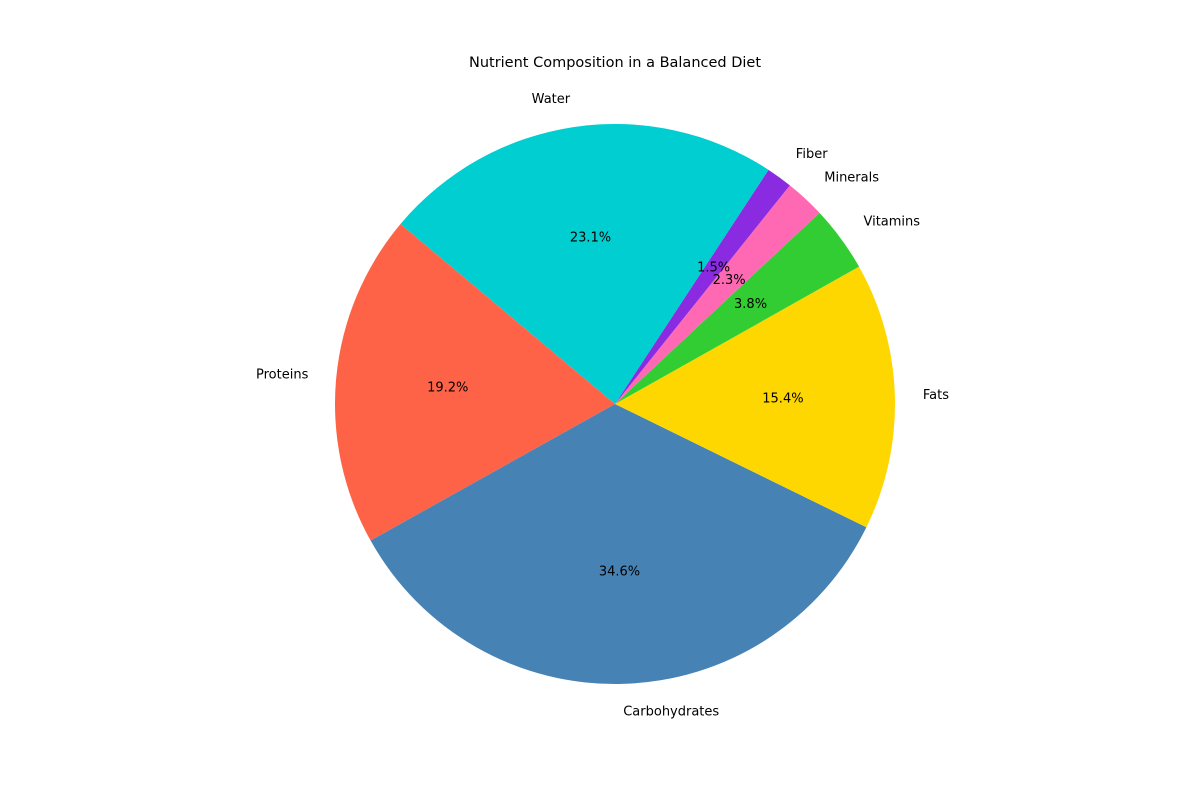  What do you see at coordinates (713, 267) in the screenshot?
I see `slice-percent-fiber: 1.5%` at bounding box center [713, 267].